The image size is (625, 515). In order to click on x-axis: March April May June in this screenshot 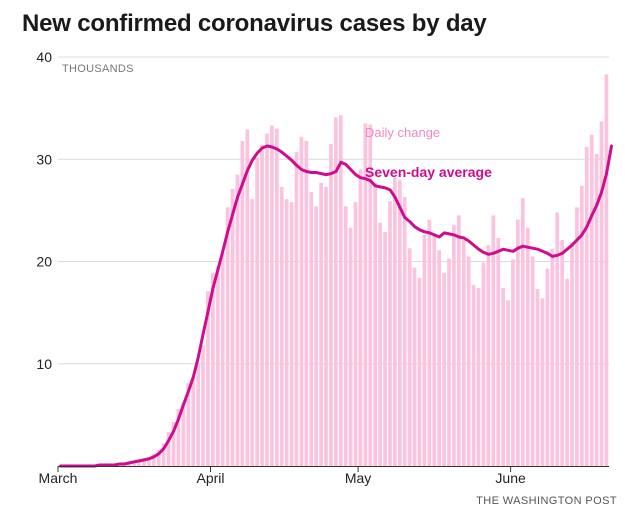, I will do `click(324, 476)`.